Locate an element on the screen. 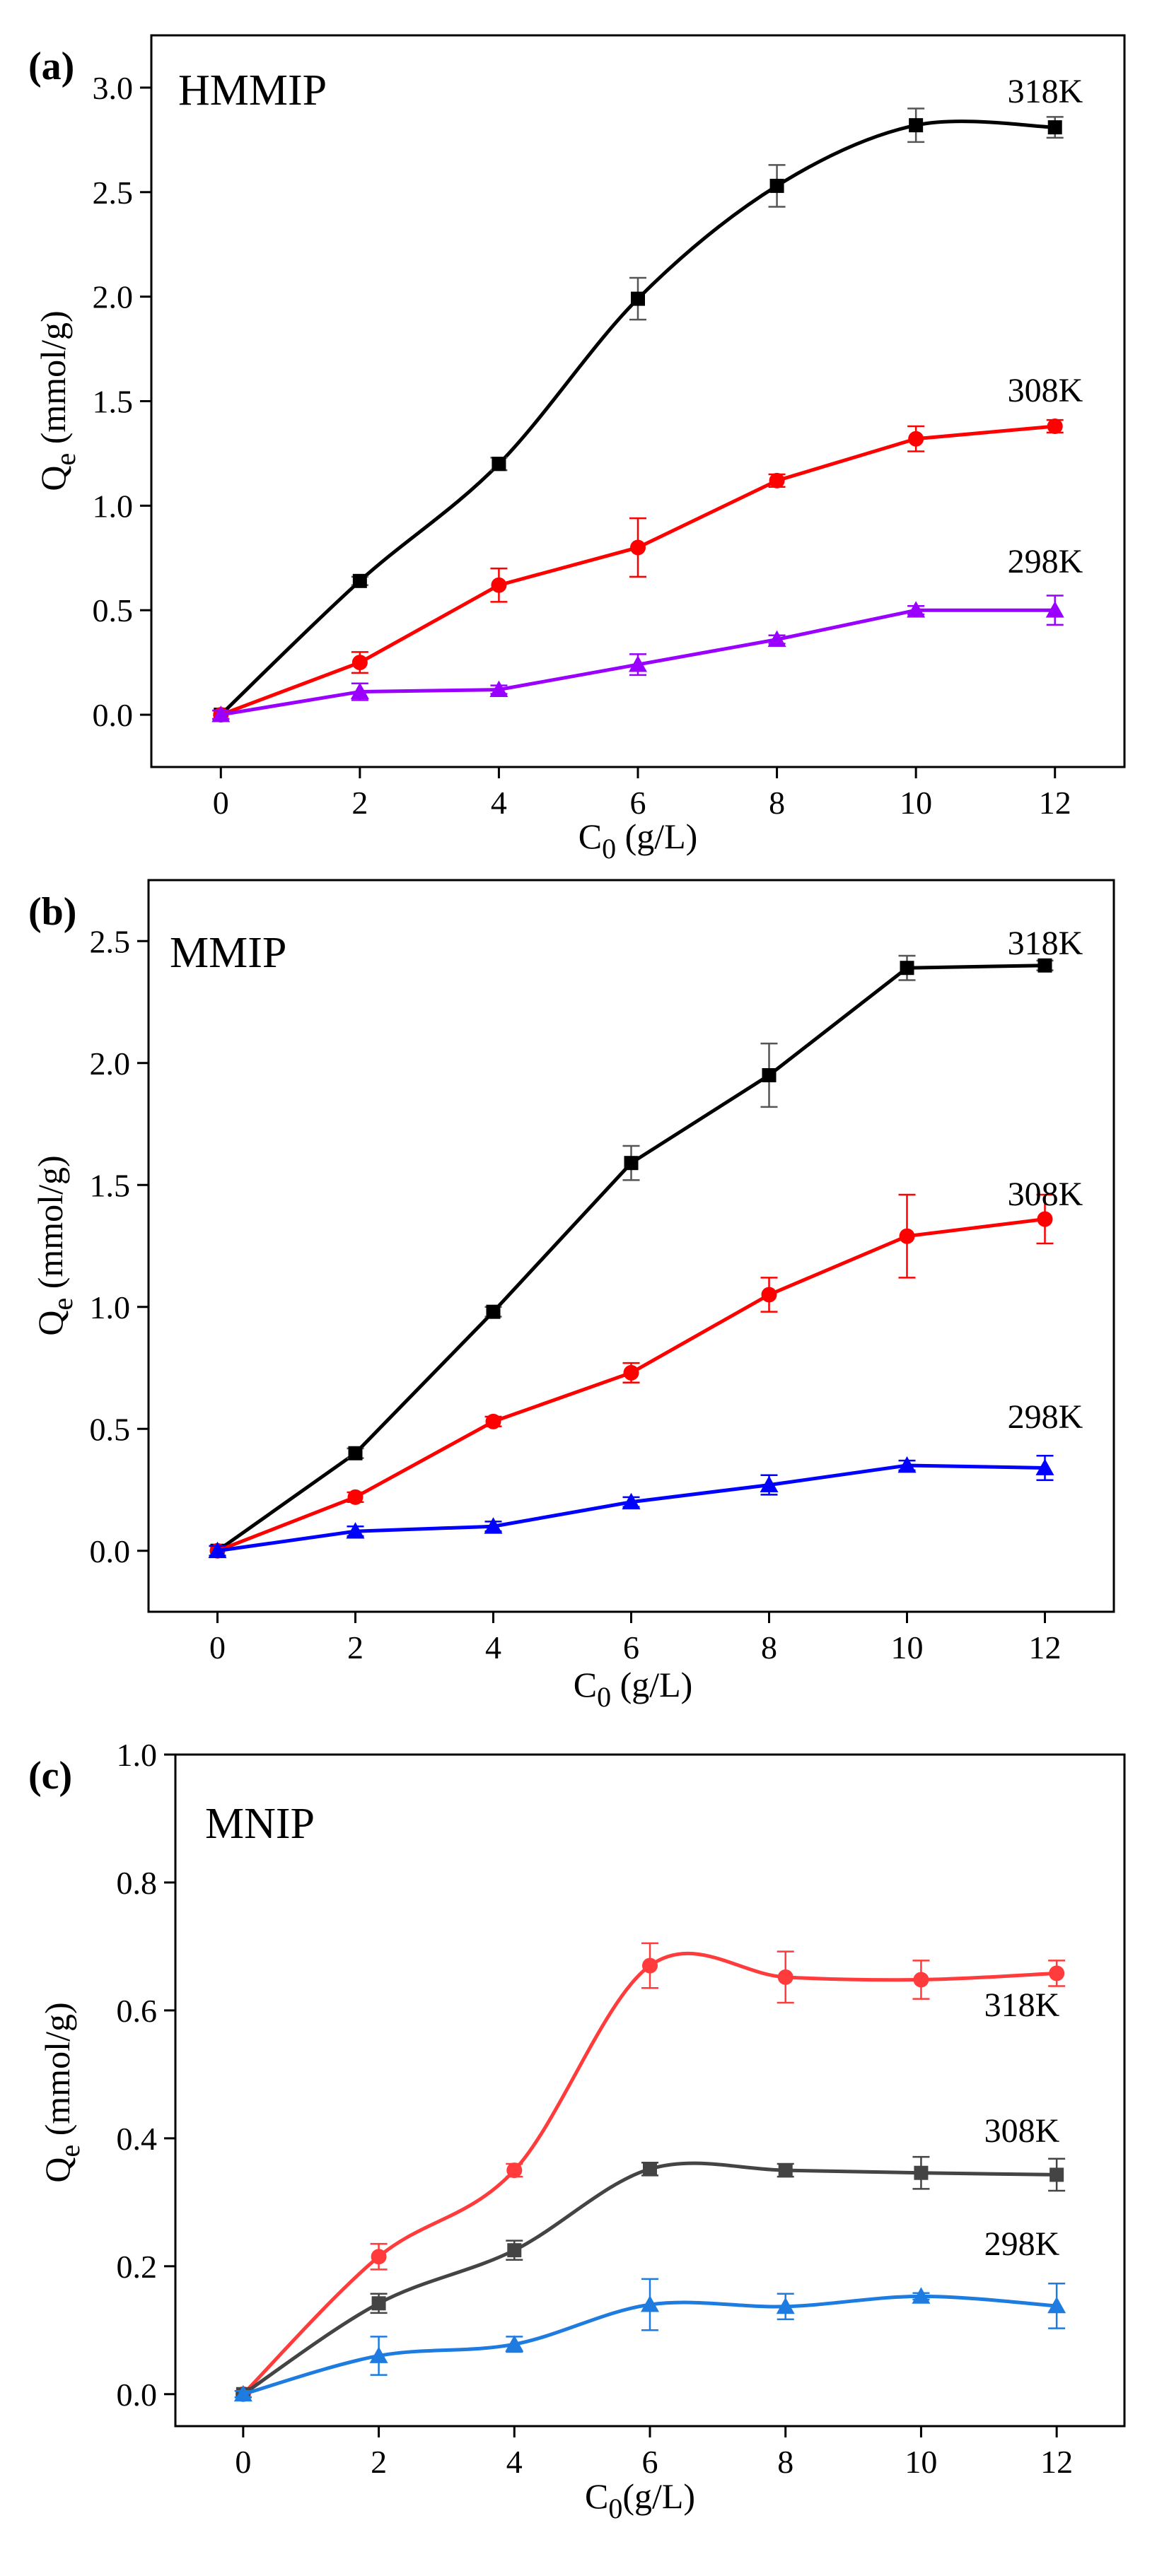  y-axis-title-subscript: e is located at coordinates (63, 1305).